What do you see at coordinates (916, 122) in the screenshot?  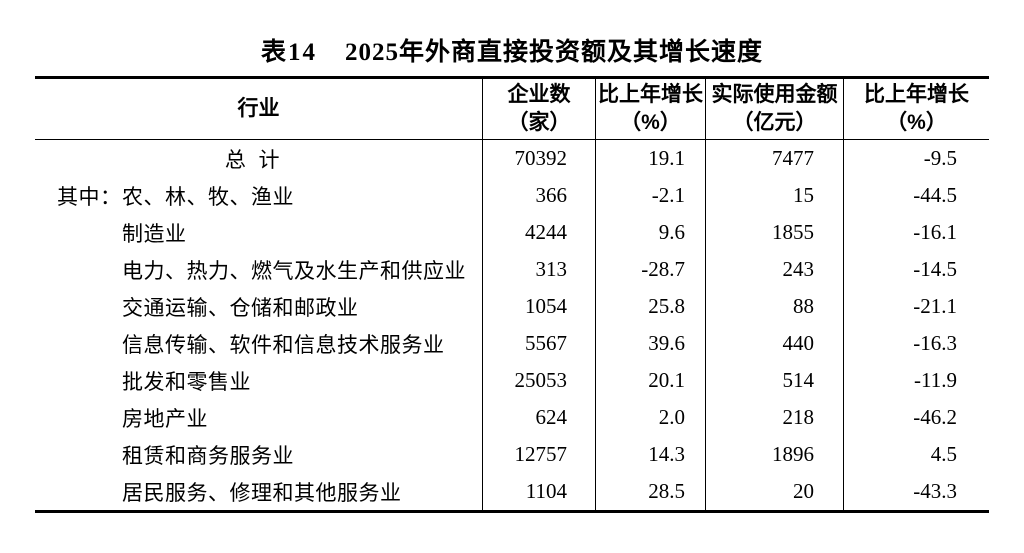 I see `col-header-amount-growth-line2: （%）` at bounding box center [916, 122].